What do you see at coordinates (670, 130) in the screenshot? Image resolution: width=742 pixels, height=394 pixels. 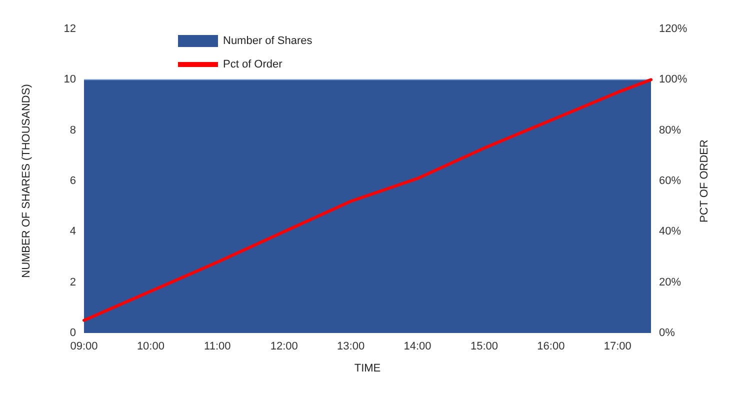 I see `y2-tick-label: 80%` at bounding box center [670, 130].